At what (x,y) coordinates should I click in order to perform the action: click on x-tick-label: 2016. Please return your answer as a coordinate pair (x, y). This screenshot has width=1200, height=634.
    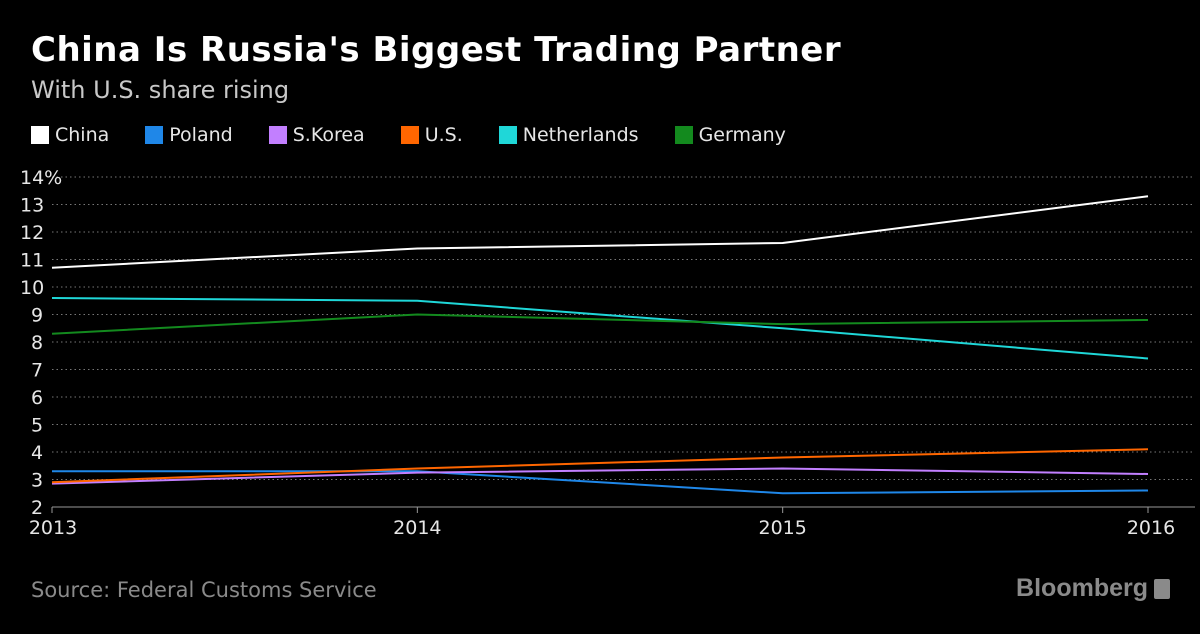
    Looking at the image, I should click on (1151, 528).